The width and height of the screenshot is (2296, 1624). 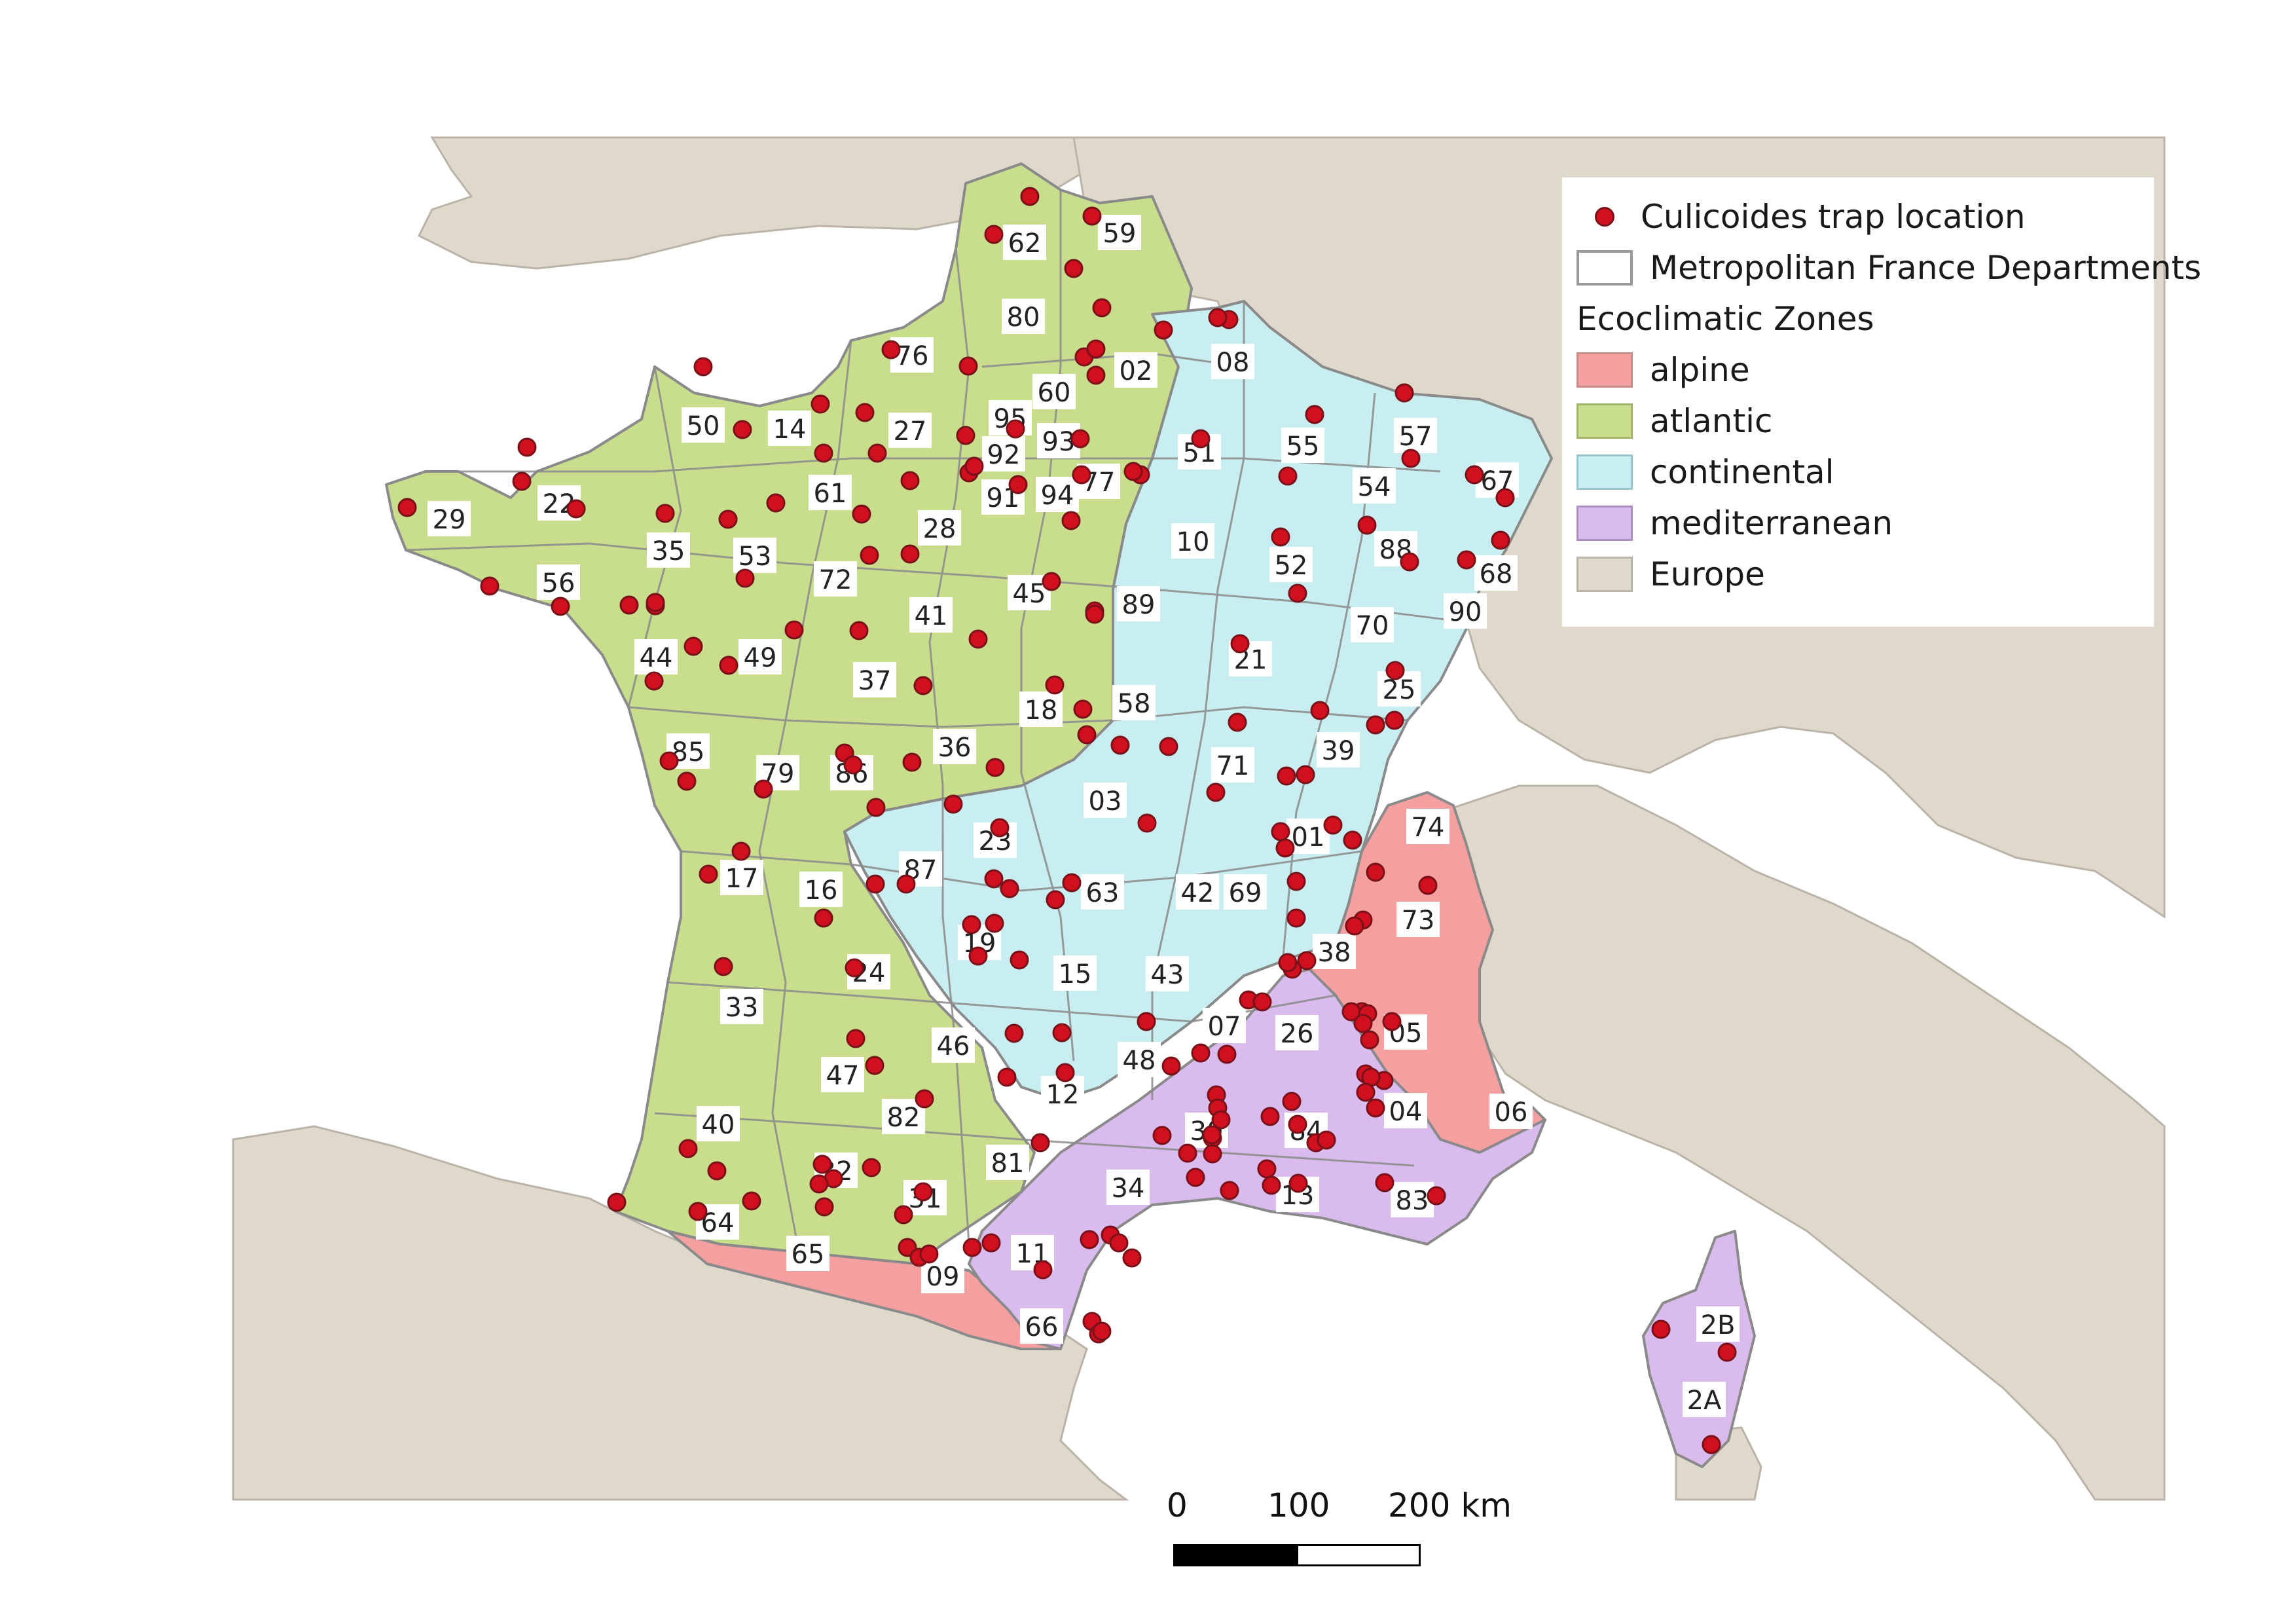 I want to click on department-code: 62, so click(x=1025, y=244).